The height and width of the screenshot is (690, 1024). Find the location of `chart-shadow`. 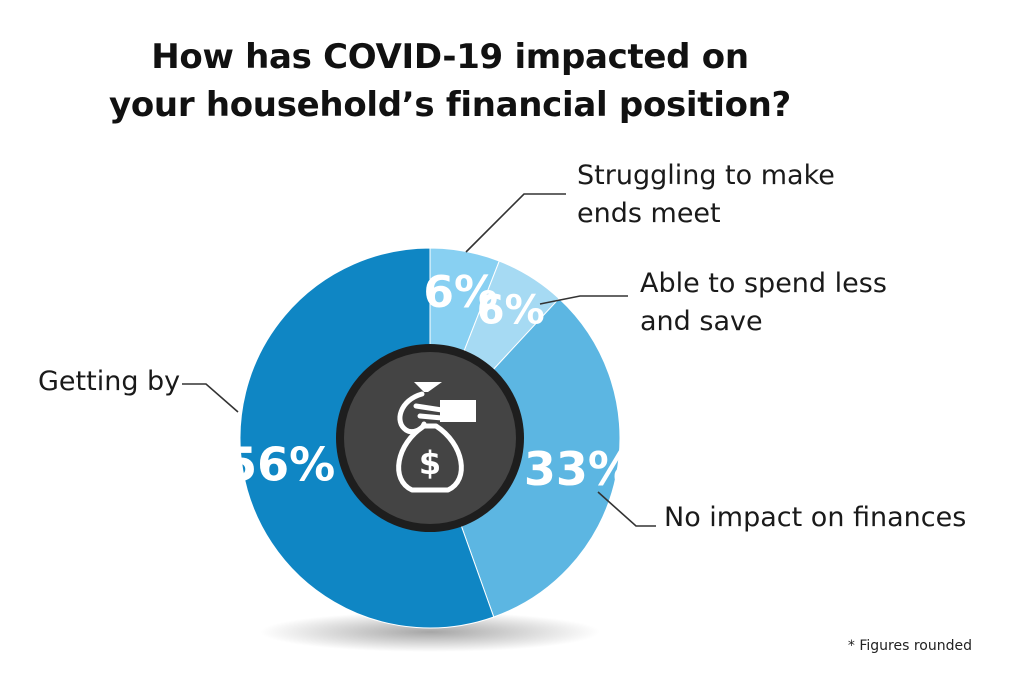

chart-shadow is located at coordinates (430, 632).